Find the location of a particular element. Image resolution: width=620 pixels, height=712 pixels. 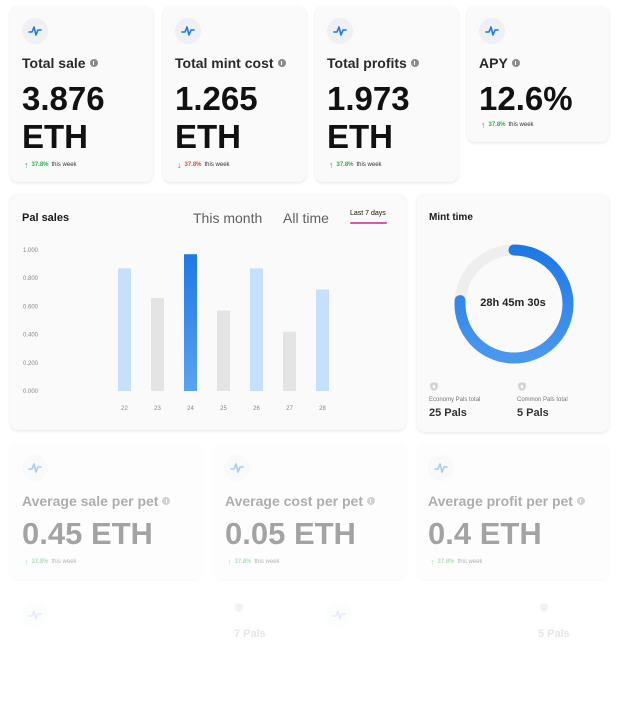

chart-title: Pal sales is located at coordinates (46, 218).